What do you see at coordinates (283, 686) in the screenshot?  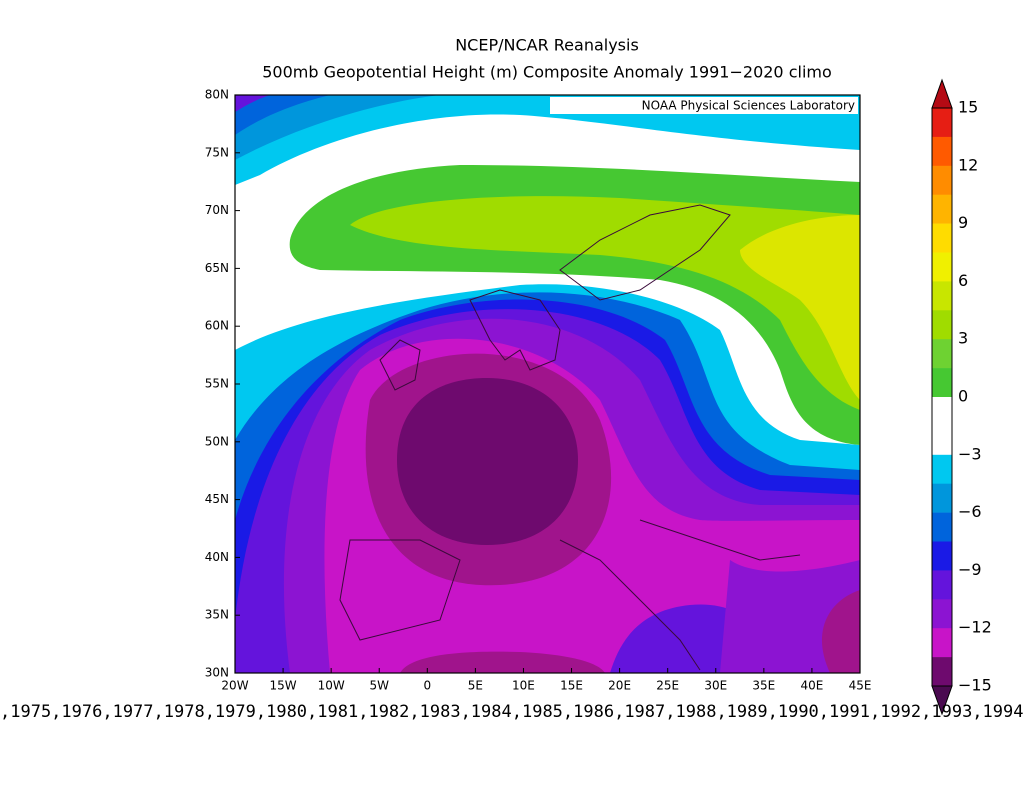 I see `lon-label: 15W` at bounding box center [283, 686].